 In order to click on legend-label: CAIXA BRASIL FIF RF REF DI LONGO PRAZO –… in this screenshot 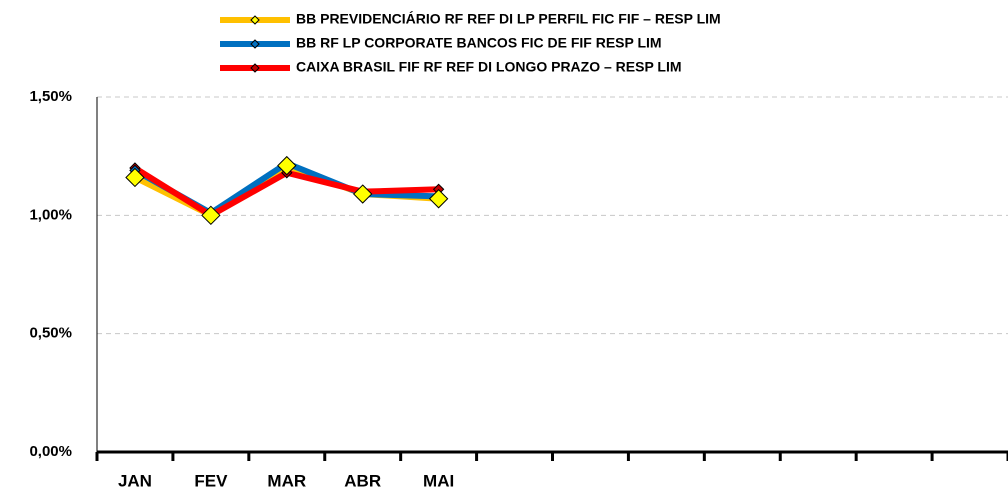, I will do `click(489, 67)`.